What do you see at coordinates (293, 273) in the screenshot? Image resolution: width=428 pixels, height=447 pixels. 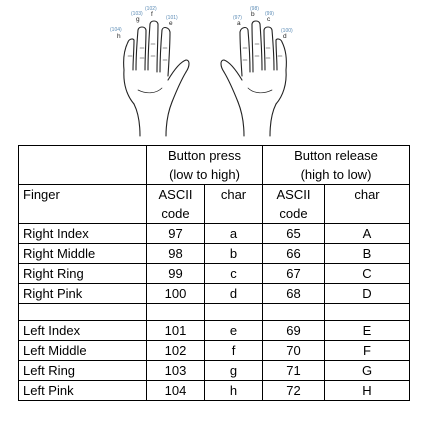 I see `release-code-cell: 67` at bounding box center [293, 273].